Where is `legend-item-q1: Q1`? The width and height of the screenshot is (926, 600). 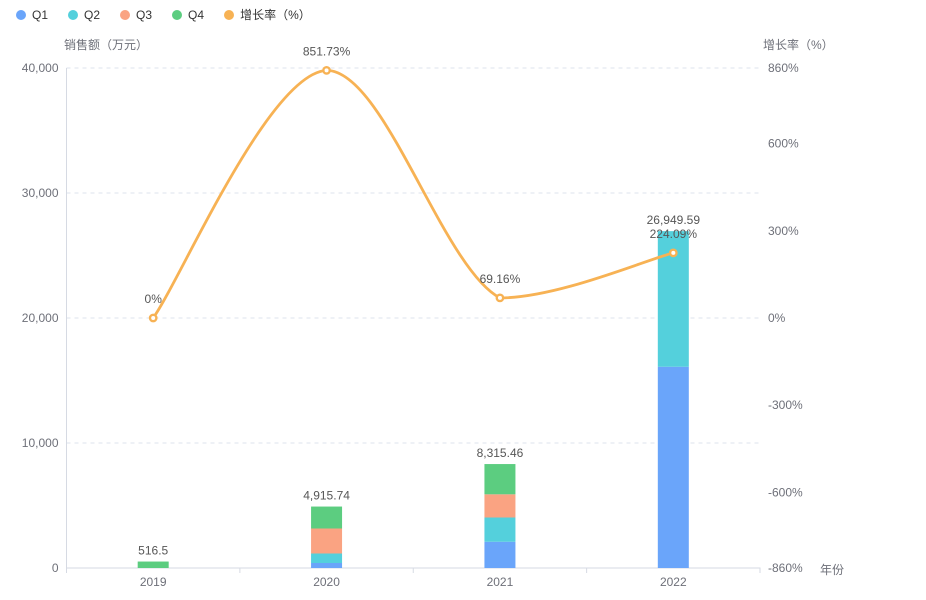 legend-item-q1: Q1 is located at coordinates (32, 15).